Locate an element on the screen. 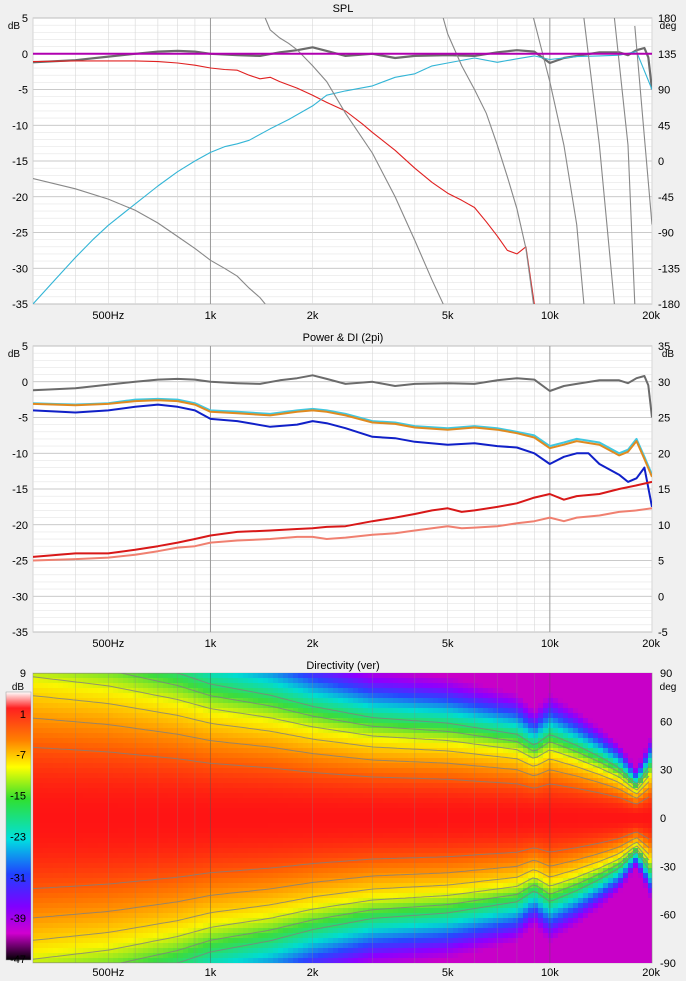 Image resolution: width=686 pixels, height=981 pixels. power-di-title: Power & DI (2pi) is located at coordinates (343, 338).